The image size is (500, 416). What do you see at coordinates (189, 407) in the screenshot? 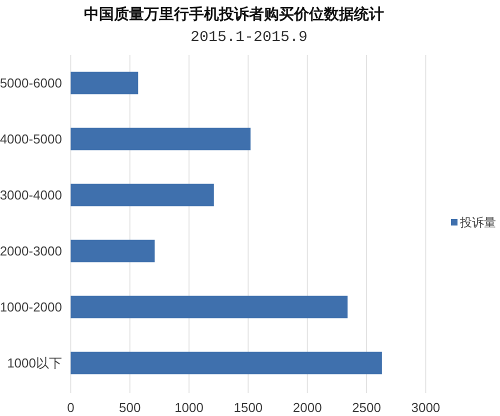
I see `x-tick-label: 1000` at bounding box center [189, 407].